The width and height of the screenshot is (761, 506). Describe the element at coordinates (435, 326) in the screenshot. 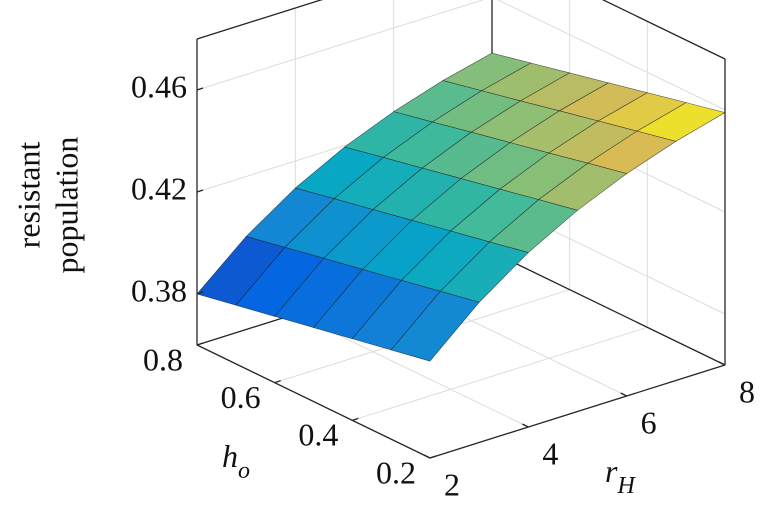

I see `surface-face` at that location.